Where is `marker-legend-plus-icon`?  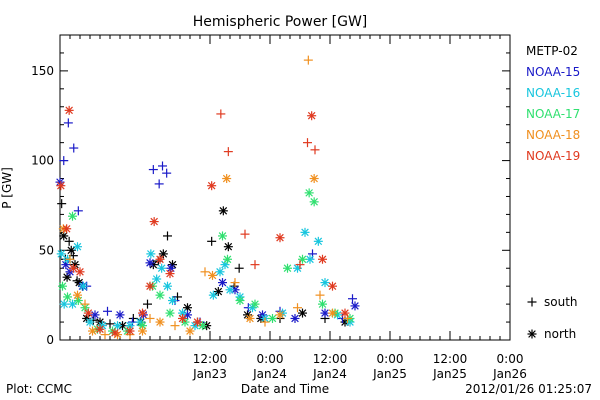 marker-legend-plus-icon is located at coordinates (532, 302).